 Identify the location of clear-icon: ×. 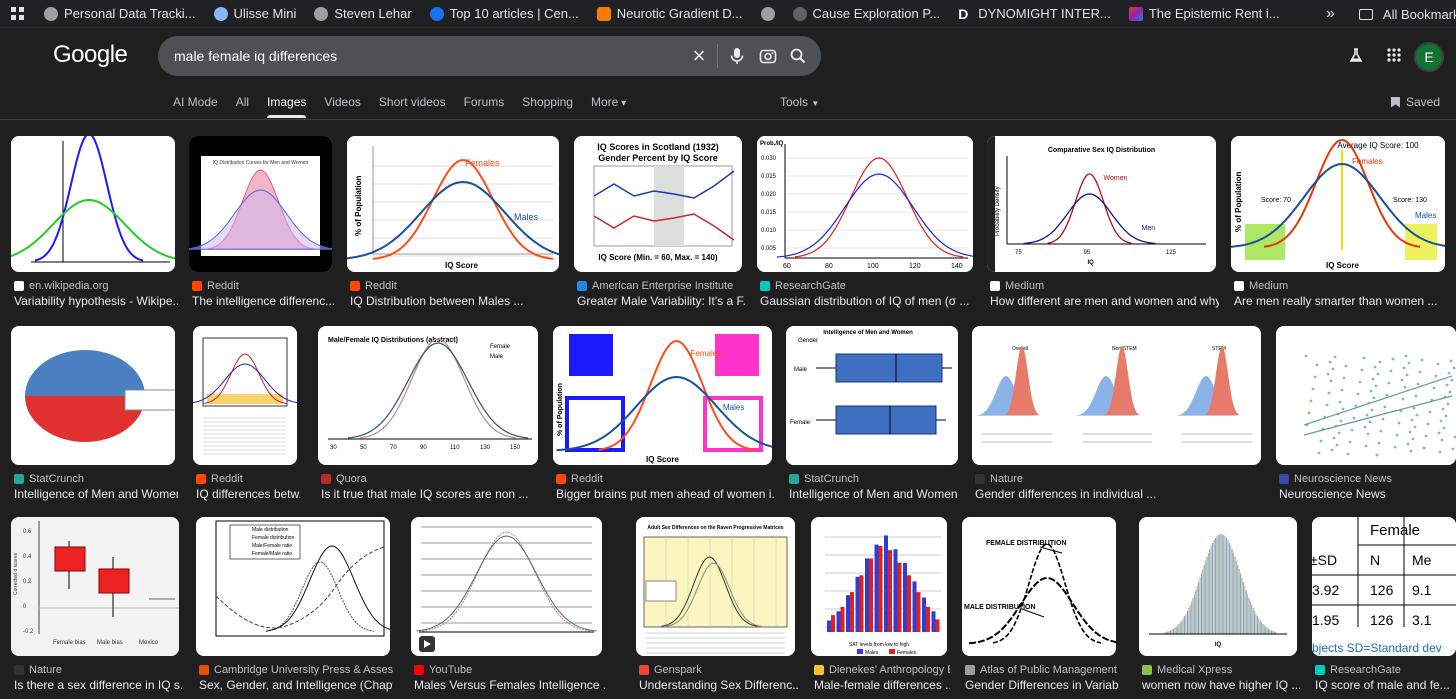
(699, 55).